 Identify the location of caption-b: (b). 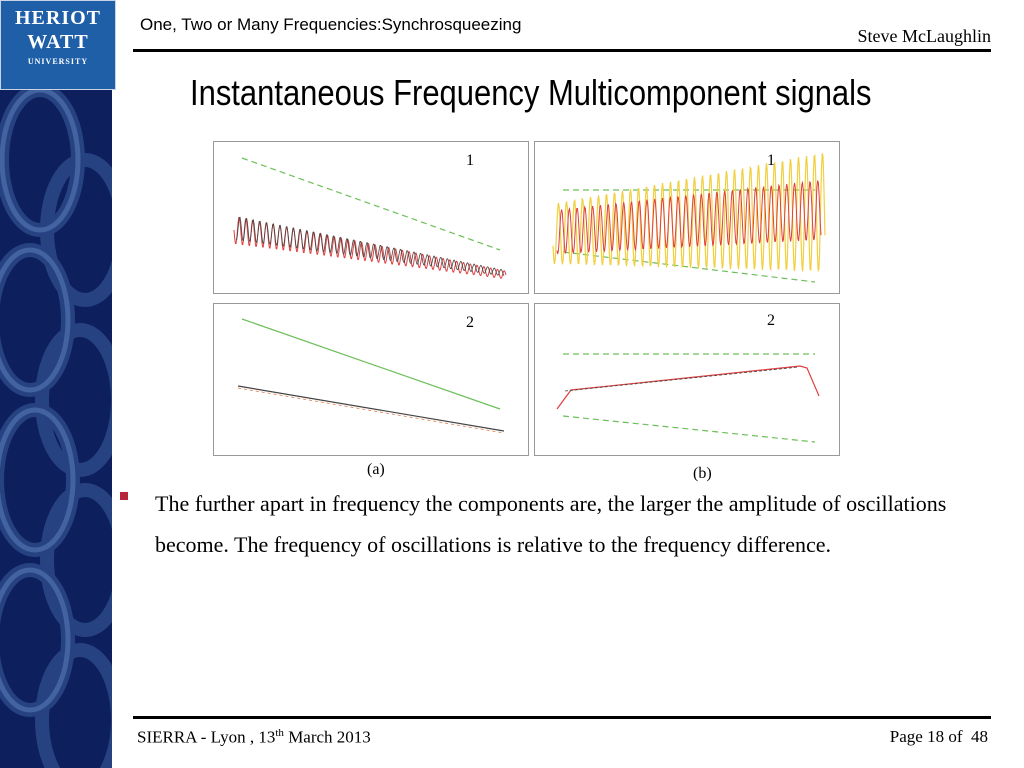
(702, 473).